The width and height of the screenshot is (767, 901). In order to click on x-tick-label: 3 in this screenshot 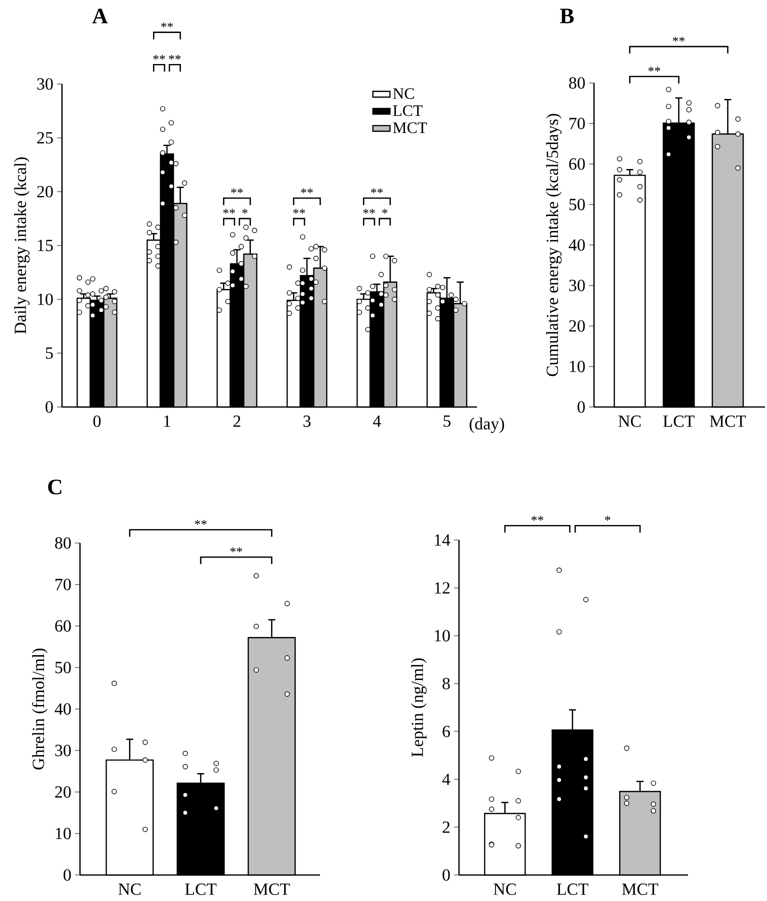, I will do `click(307, 421)`.